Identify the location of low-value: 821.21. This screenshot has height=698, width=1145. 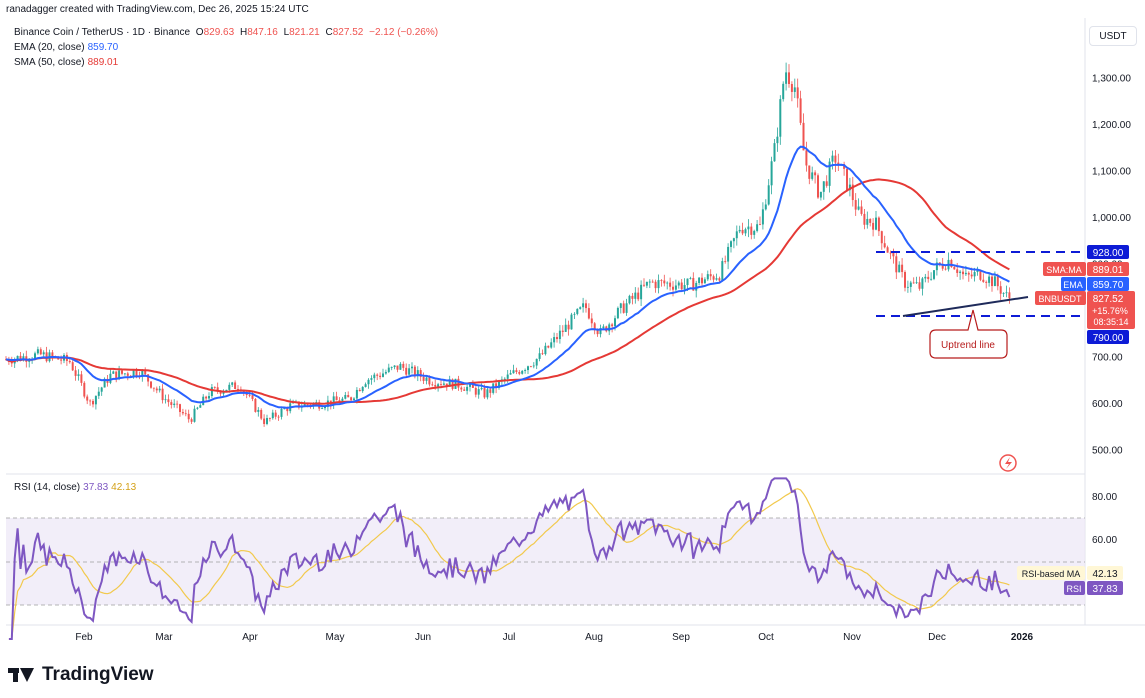
(304, 32).